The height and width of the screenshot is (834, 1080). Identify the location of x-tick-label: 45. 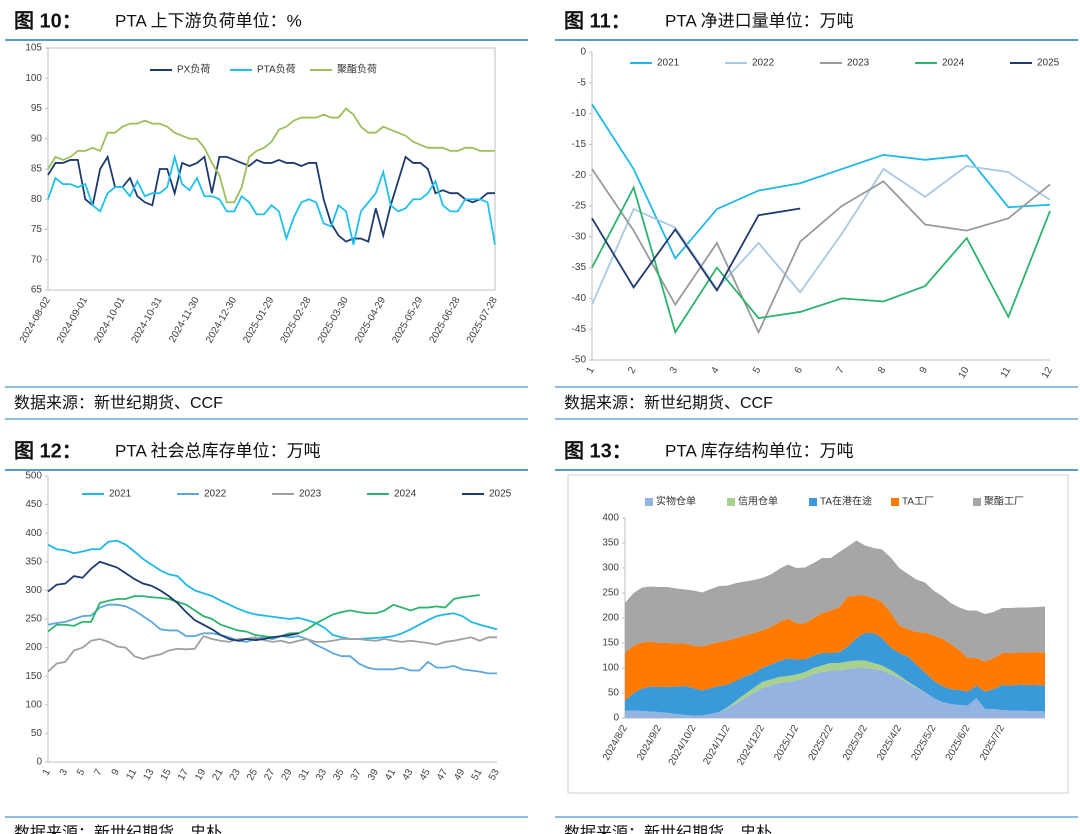
(425, 775).